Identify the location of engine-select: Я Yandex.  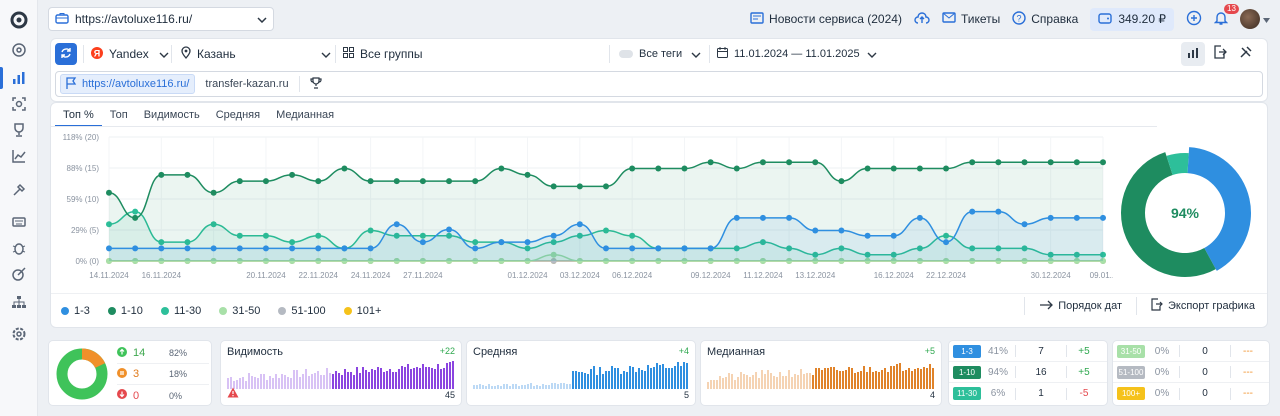
(130, 54).